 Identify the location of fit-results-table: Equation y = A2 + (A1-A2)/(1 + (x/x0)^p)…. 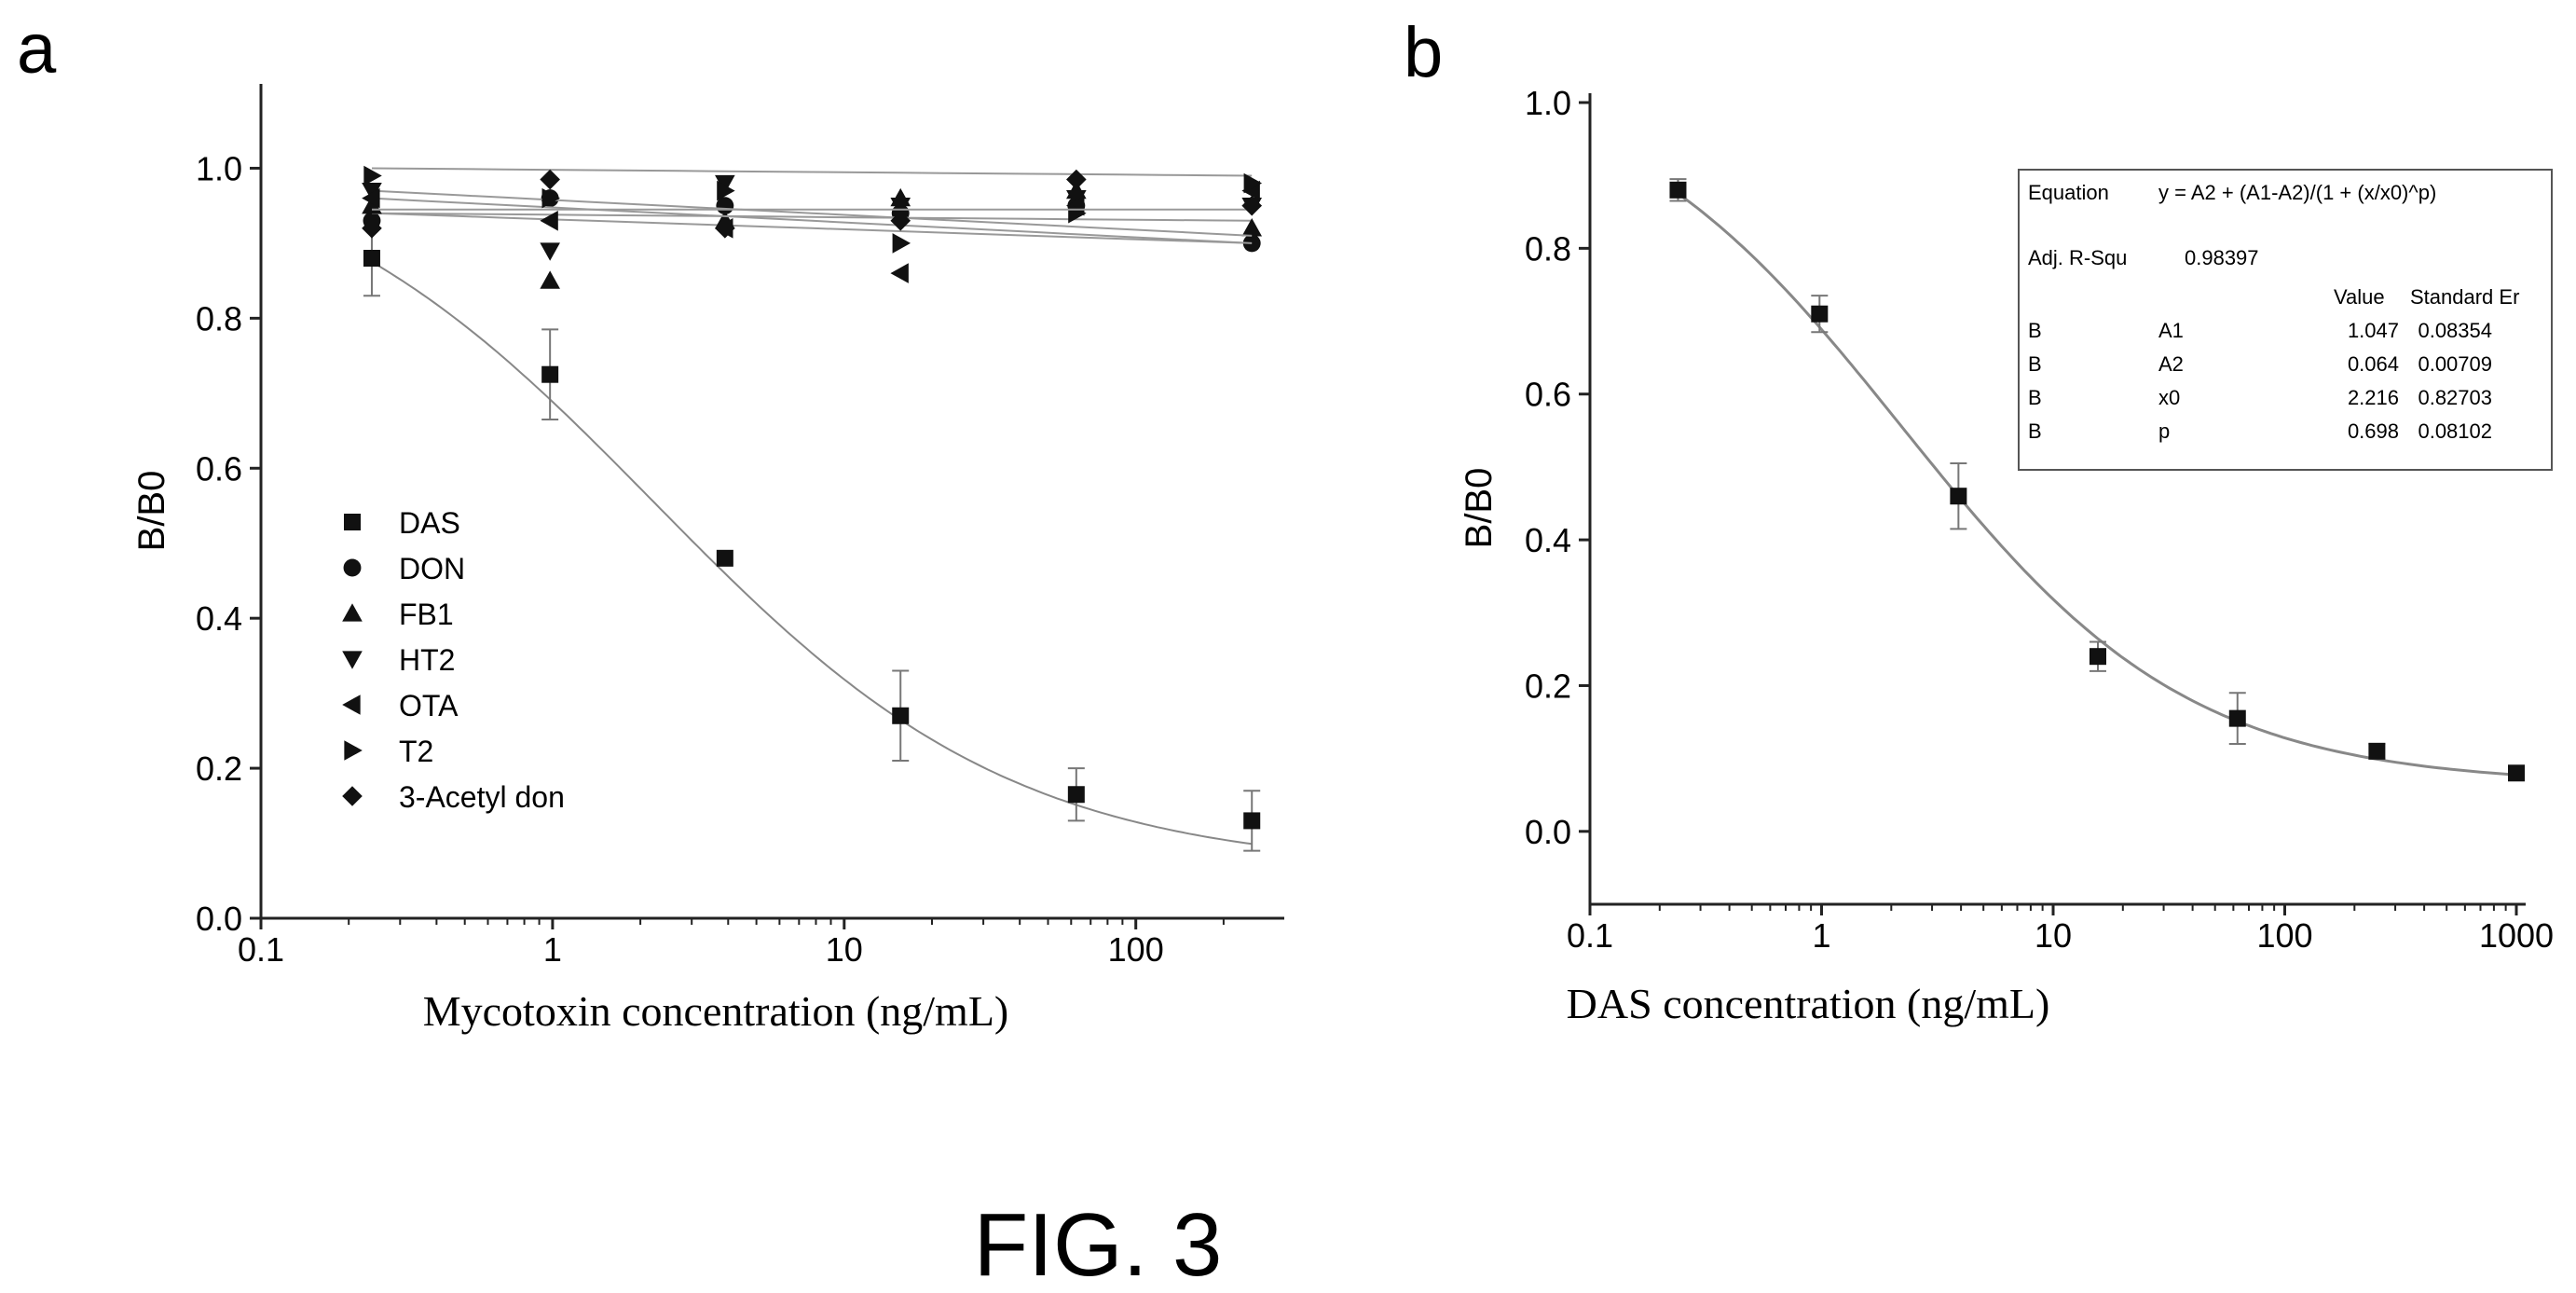
(2285, 320).